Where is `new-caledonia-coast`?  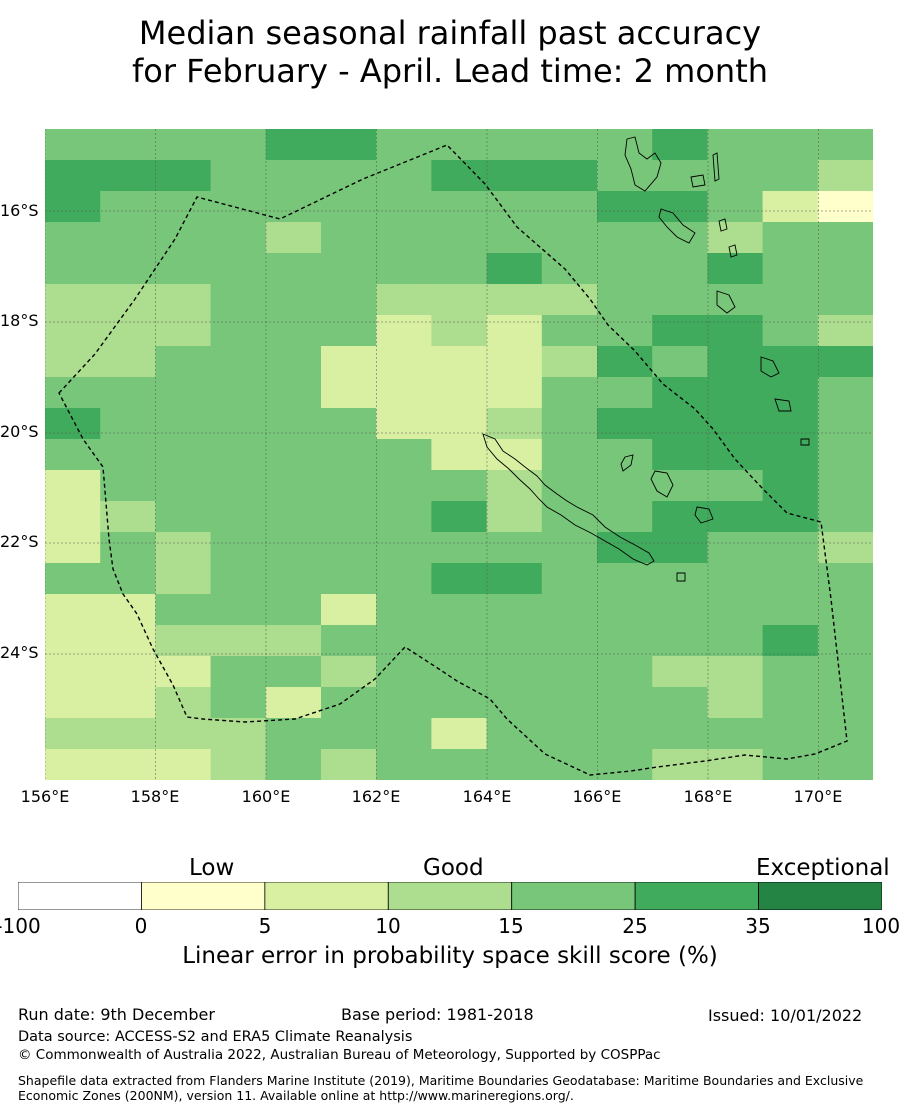
new-caledonia-coast is located at coordinates (568, 499).